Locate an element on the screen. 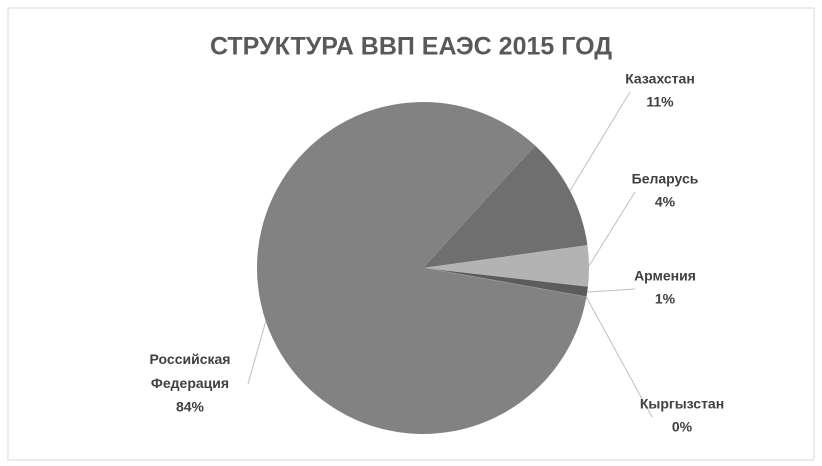 Image resolution: width=822 pixels, height=466 pixels. value-label: 11% is located at coordinates (660, 102).